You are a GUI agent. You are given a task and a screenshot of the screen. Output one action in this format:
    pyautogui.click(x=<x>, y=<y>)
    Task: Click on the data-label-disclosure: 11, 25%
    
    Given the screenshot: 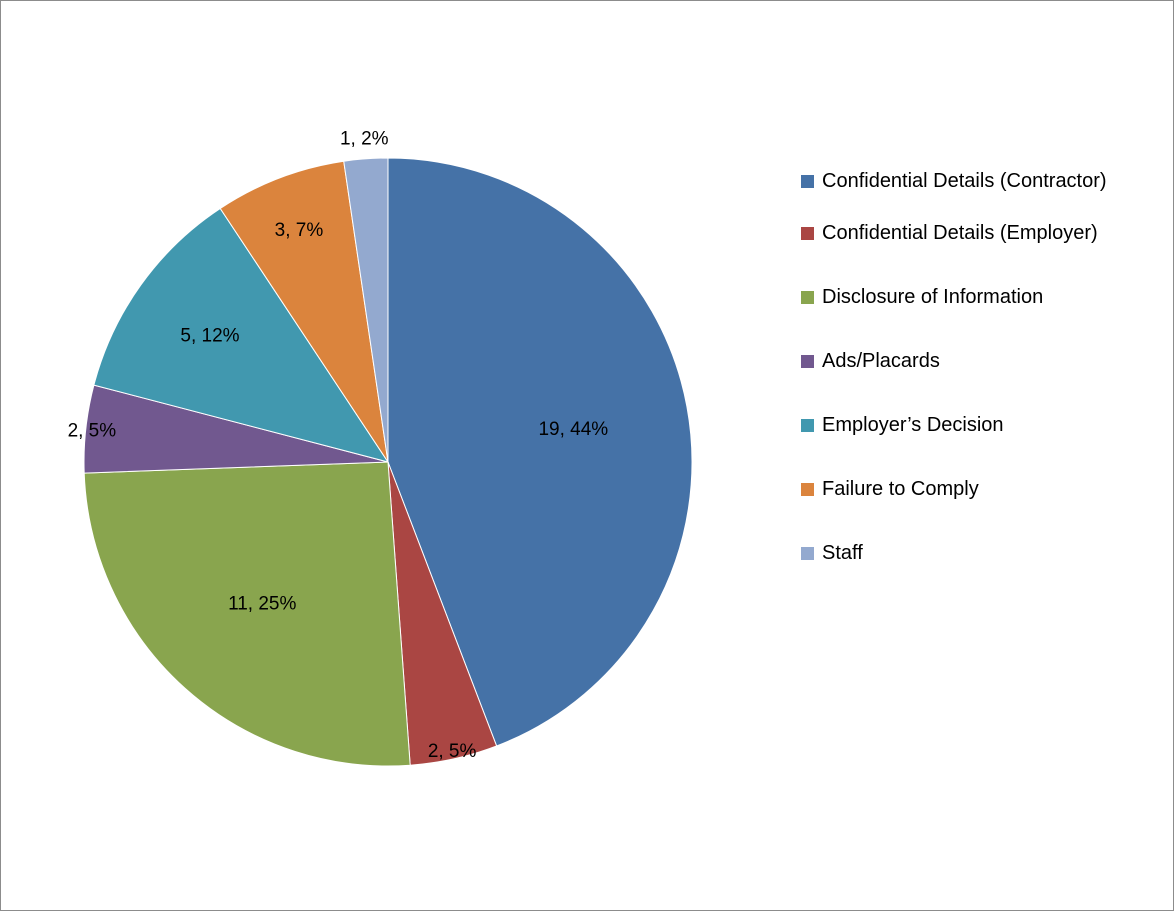 What is the action you would take?
    pyautogui.click(x=262, y=603)
    